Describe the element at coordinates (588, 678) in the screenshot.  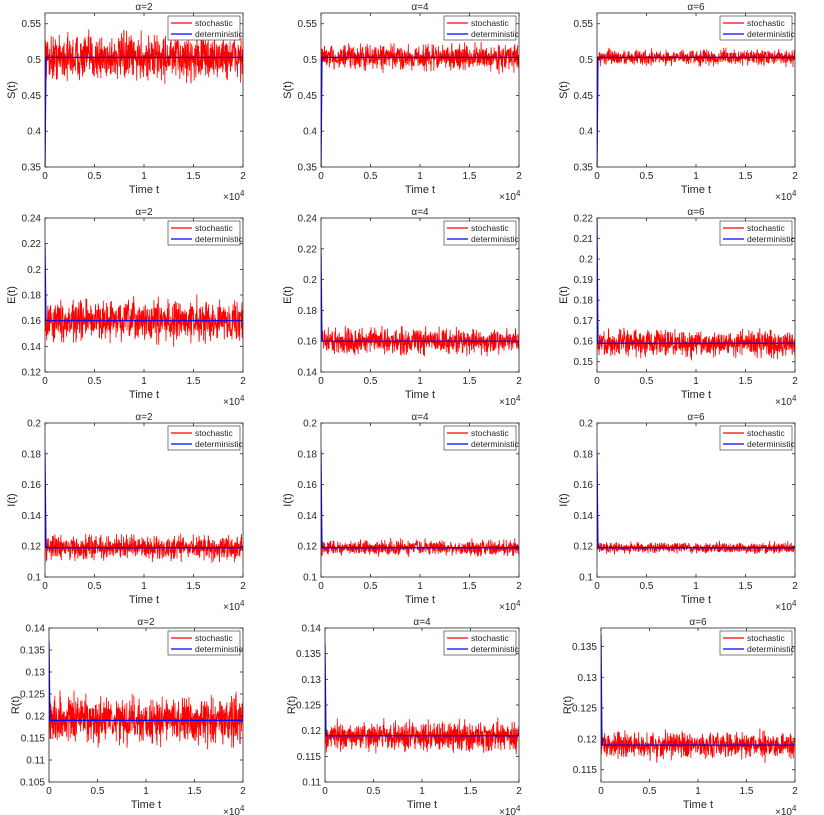
I see `y-tick-label: 0.13` at that location.